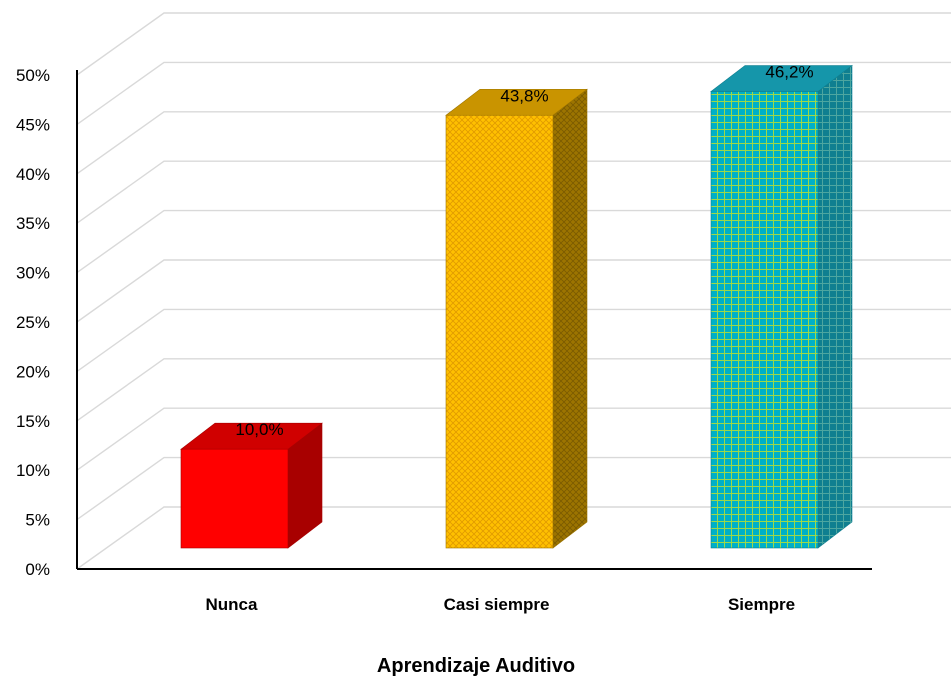 The image size is (952, 677). I want to click on y-tick-label: 50%, so click(33, 75).